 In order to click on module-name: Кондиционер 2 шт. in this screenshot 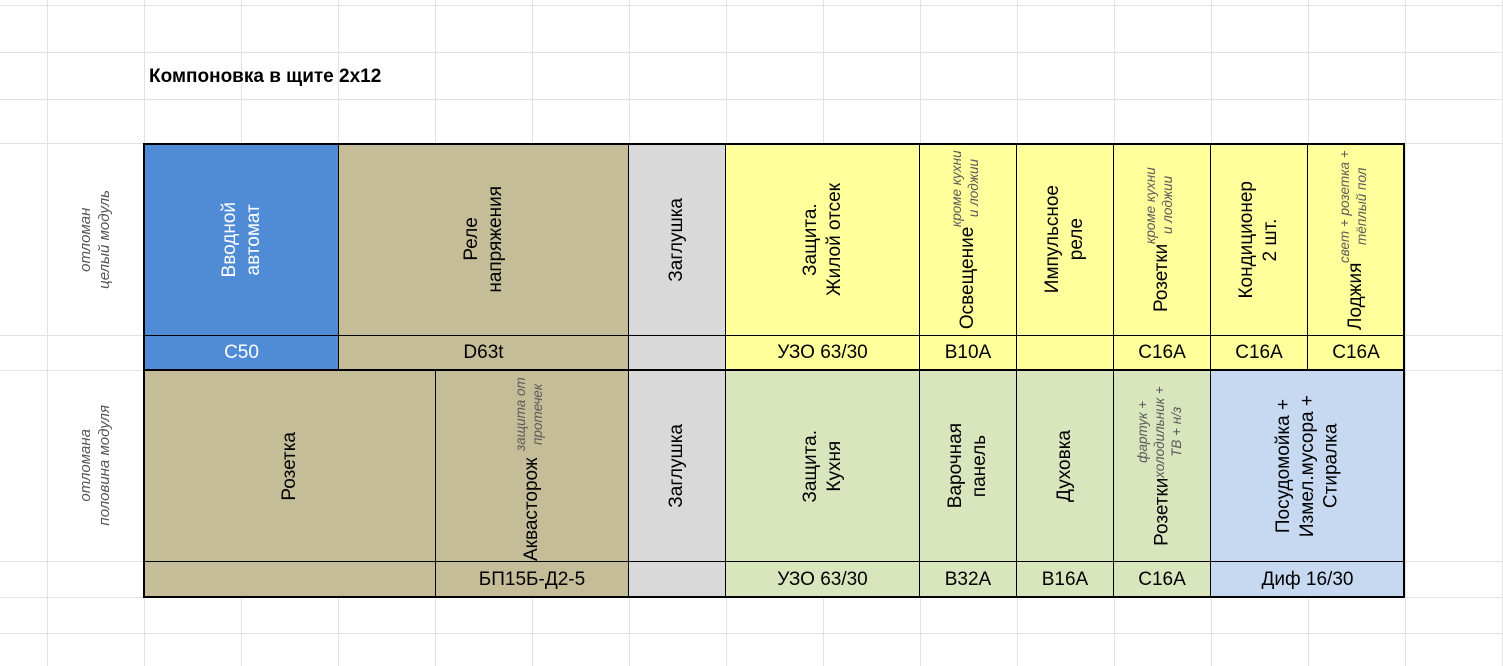, I will do `click(1258, 239)`.